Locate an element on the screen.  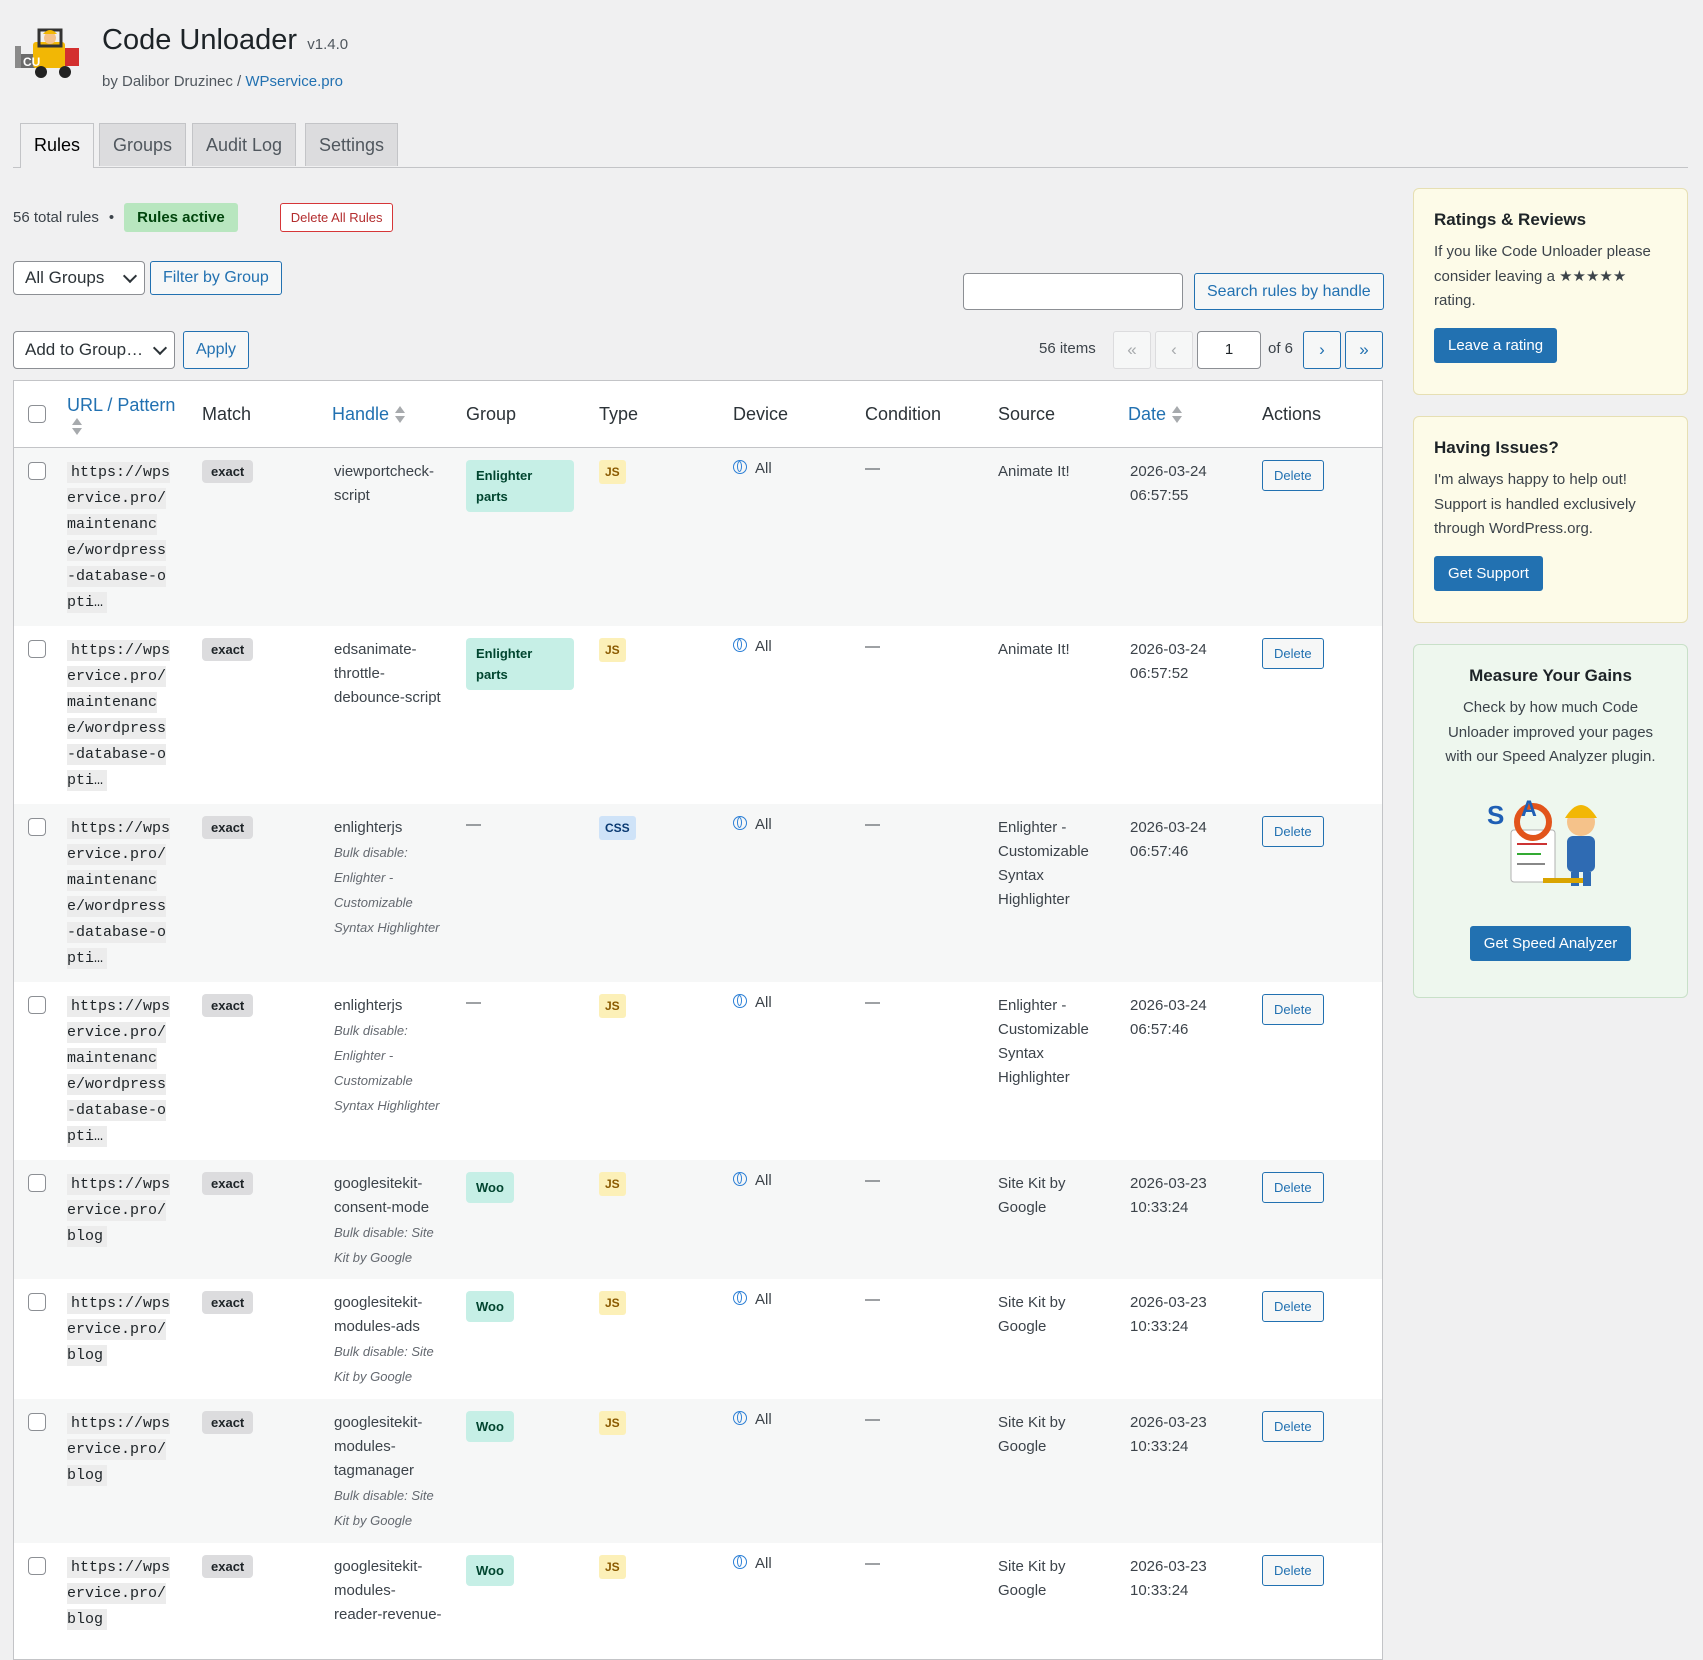
col-handle: Handle is located at coordinates (369, 414).